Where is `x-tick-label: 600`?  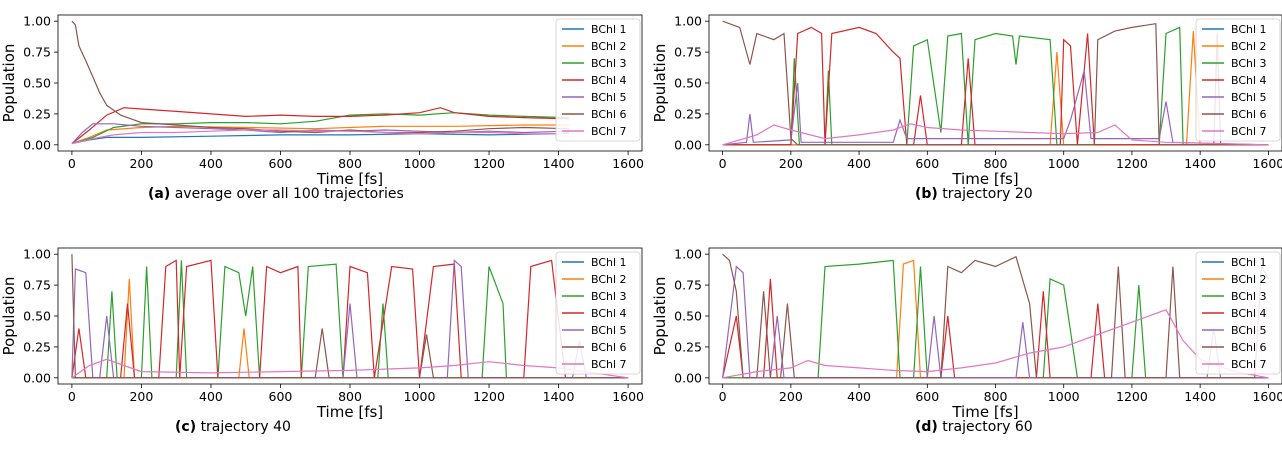
x-tick-label: 600 is located at coordinates (927, 163).